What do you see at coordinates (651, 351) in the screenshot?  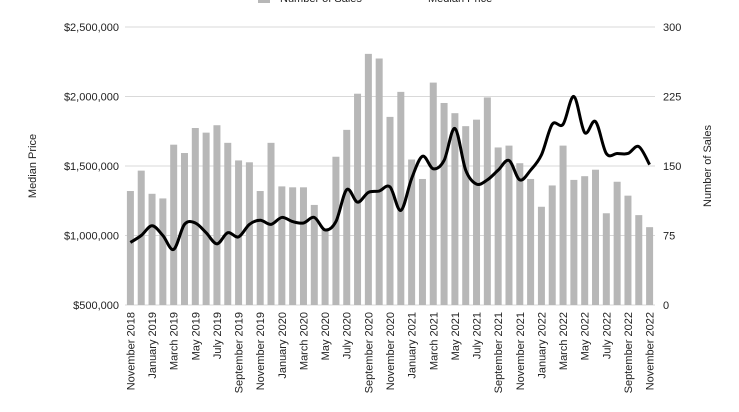 I see `x-tick-label: November 2022` at bounding box center [651, 351].